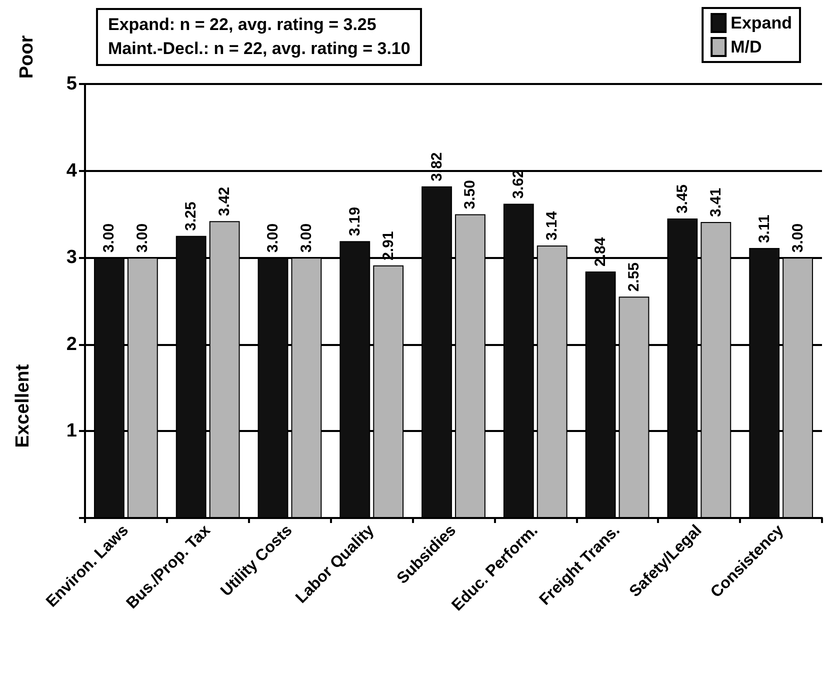  I want to click on y-tick-label: 1, so click(72, 431).